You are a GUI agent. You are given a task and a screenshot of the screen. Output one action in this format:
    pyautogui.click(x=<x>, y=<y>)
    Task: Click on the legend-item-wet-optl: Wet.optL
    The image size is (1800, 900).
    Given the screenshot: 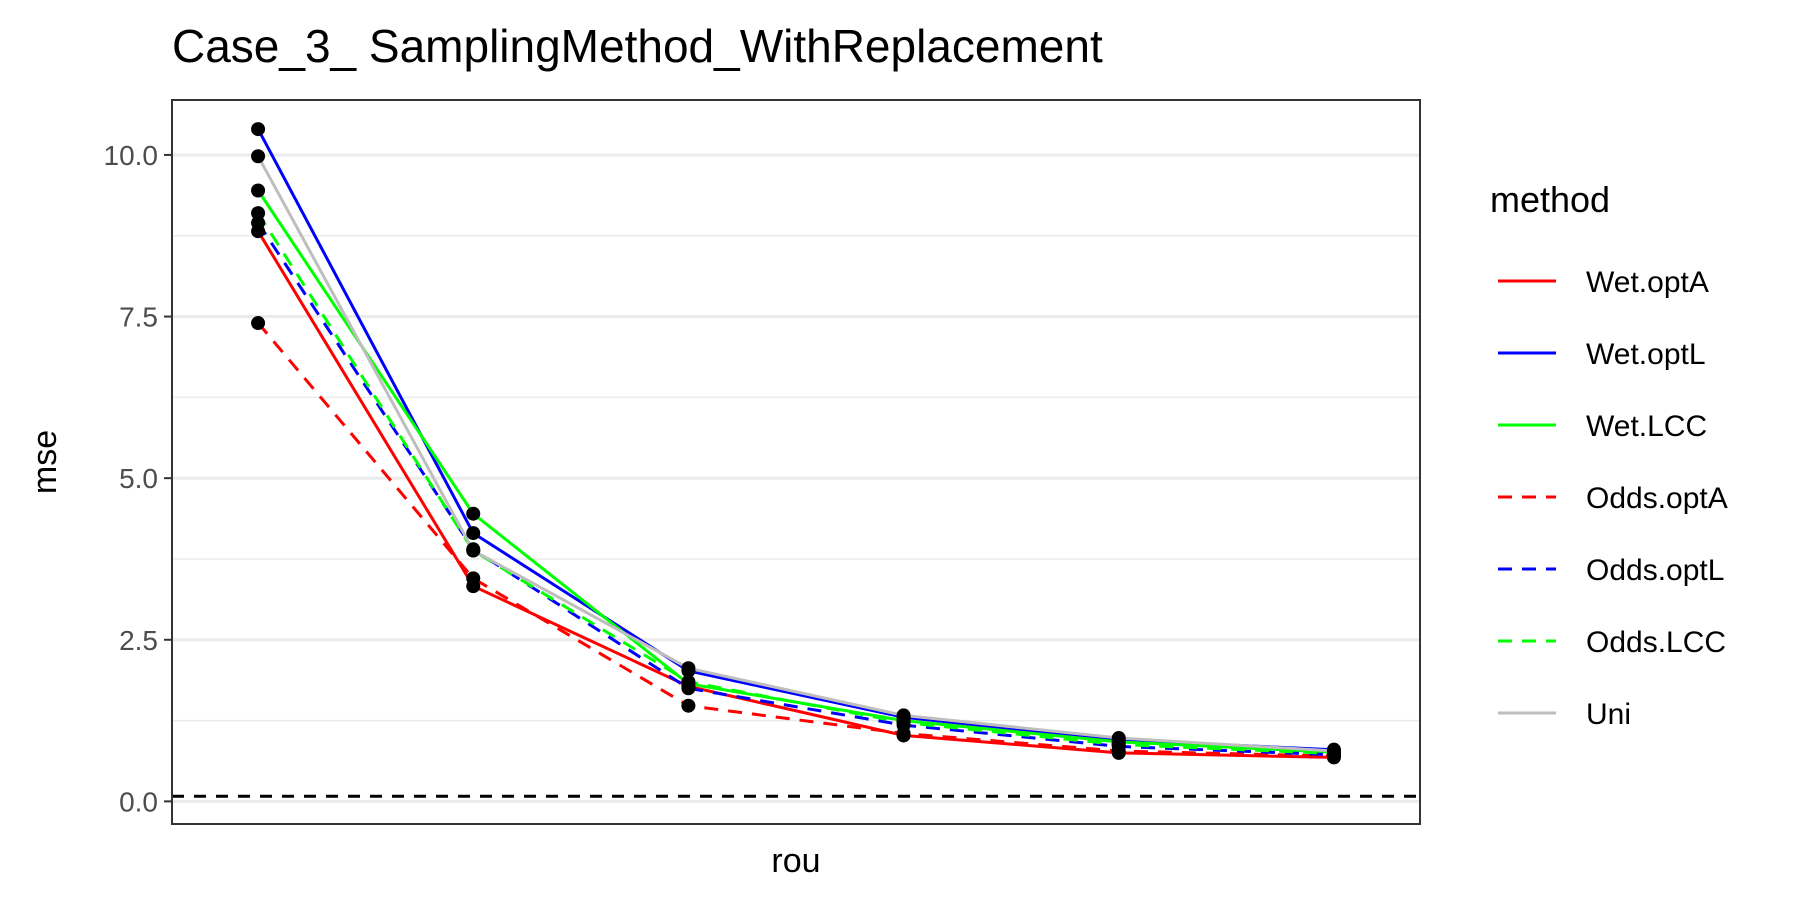 What is the action you would take?
    pyautogui.click(x=1602, y=354)
    